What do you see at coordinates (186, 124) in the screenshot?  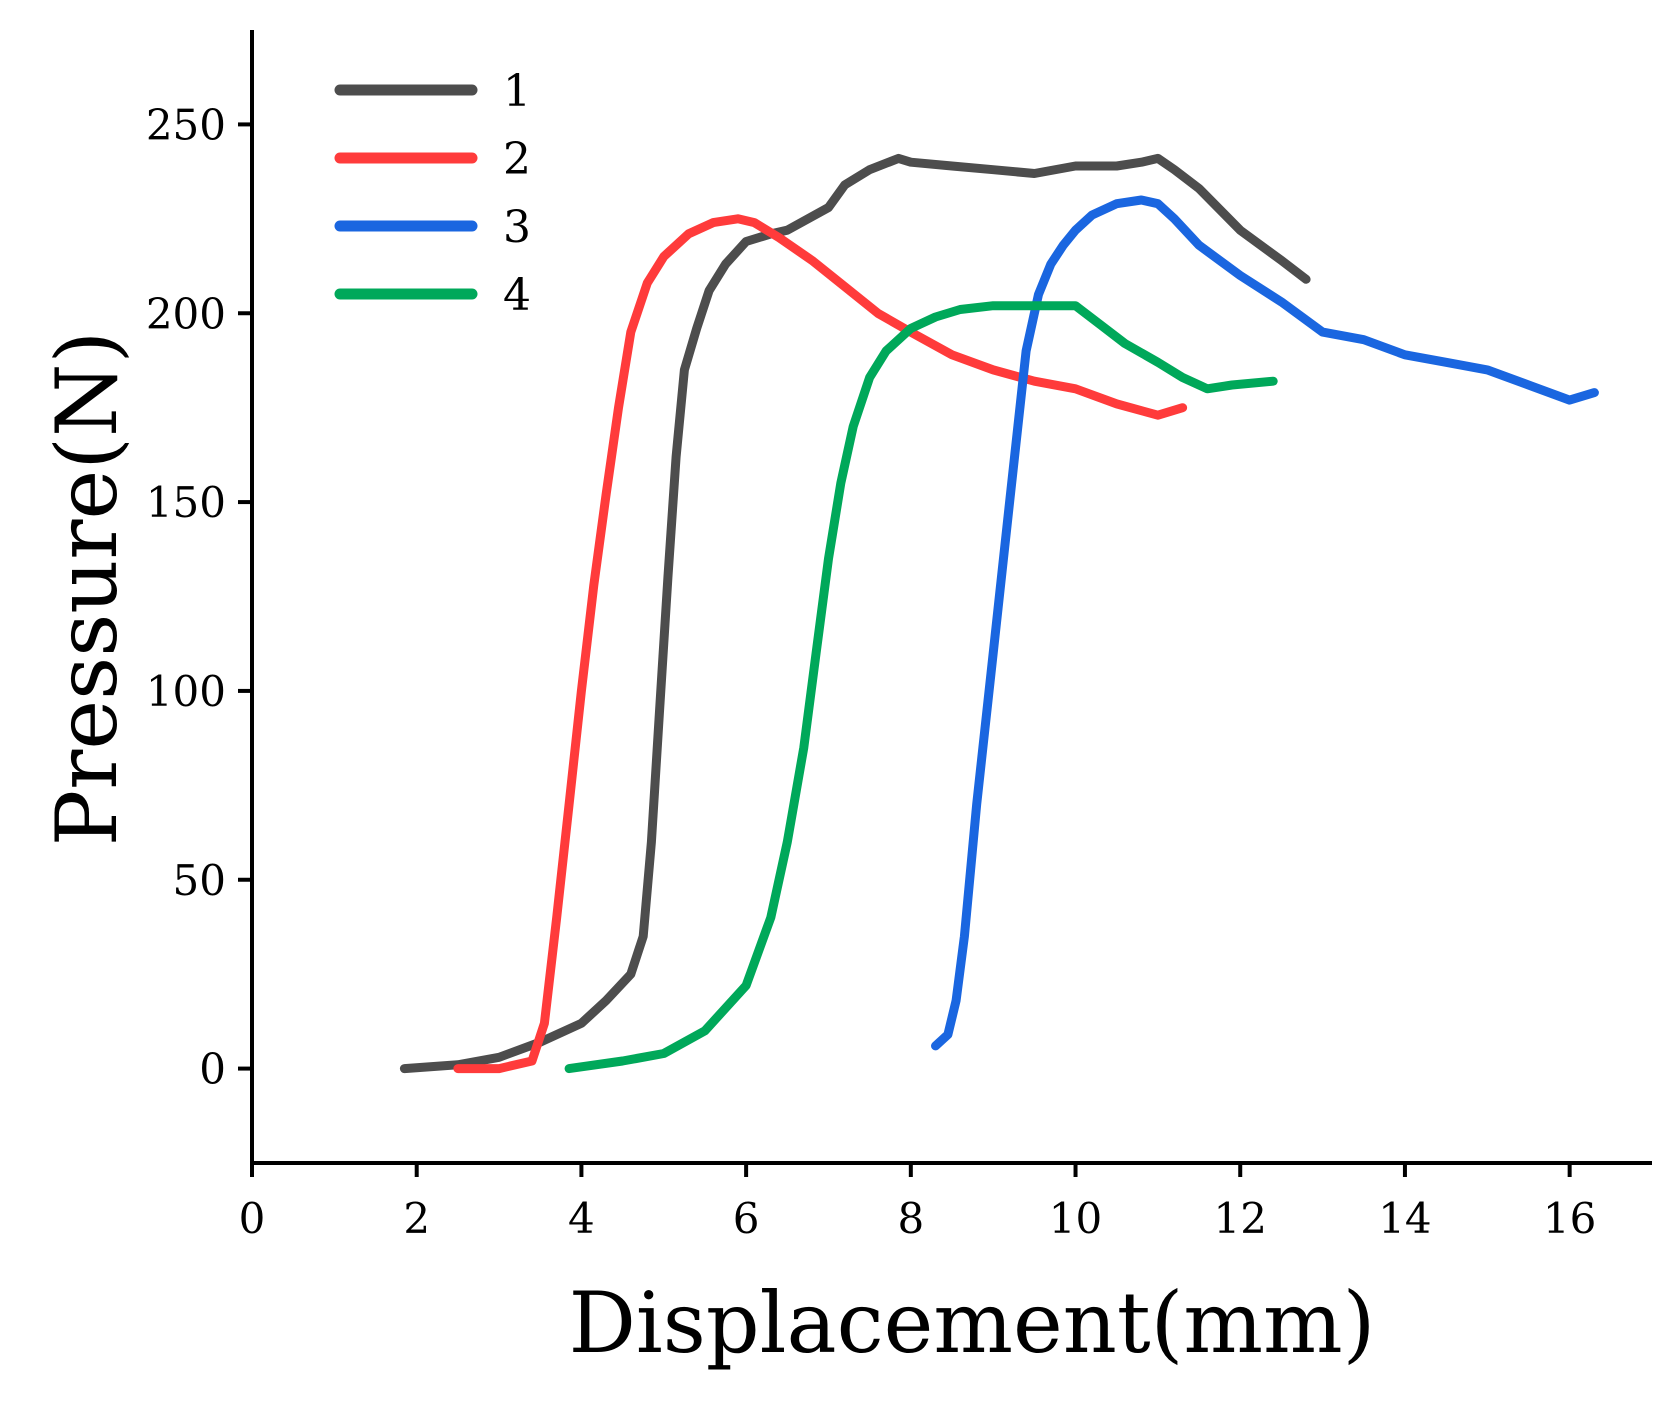 I see `y-tick-label: 250` at bounding box center [186, 124].